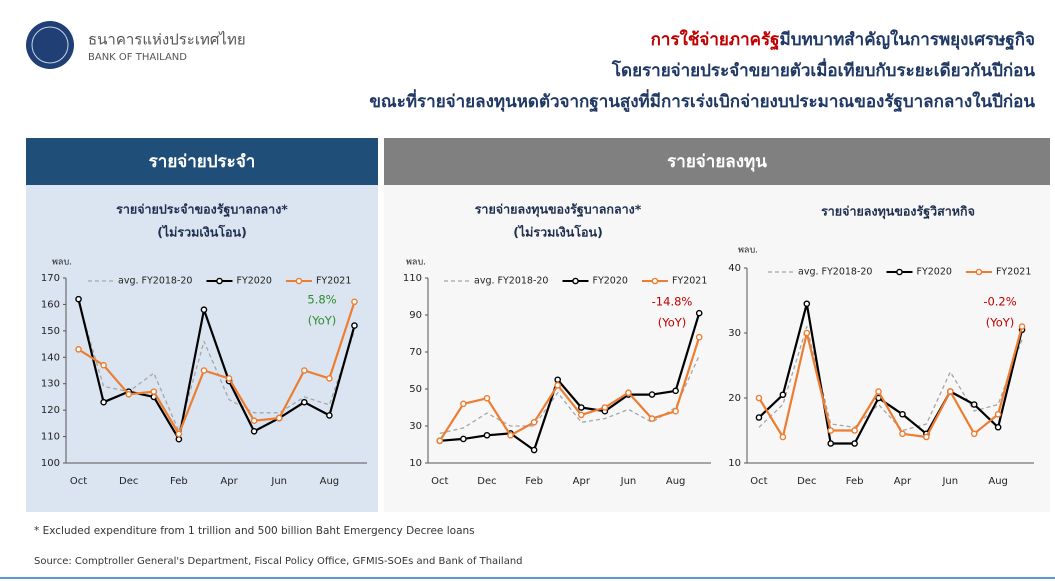  Describe the element at coordinates (202, 210) in the screenshot. I see `chart-title: รายจ่ายประจำของรัฐบาลกลาง*` at that location.